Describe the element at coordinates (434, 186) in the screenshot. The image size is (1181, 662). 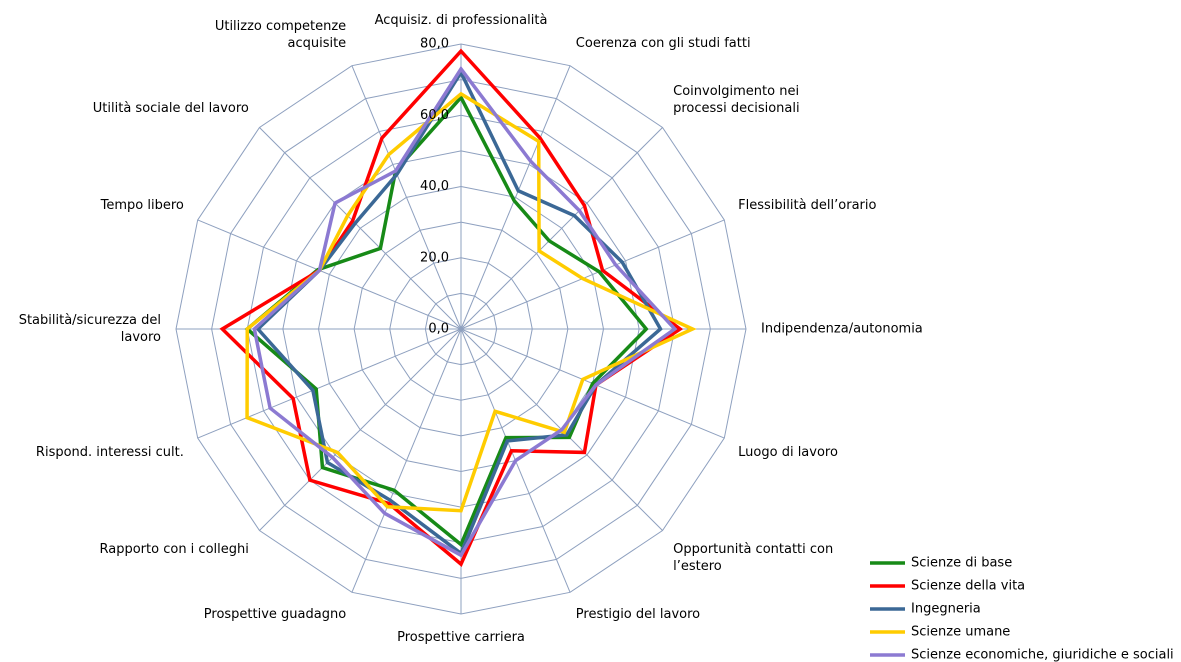
I see `tick-label: 40,0` at that location.